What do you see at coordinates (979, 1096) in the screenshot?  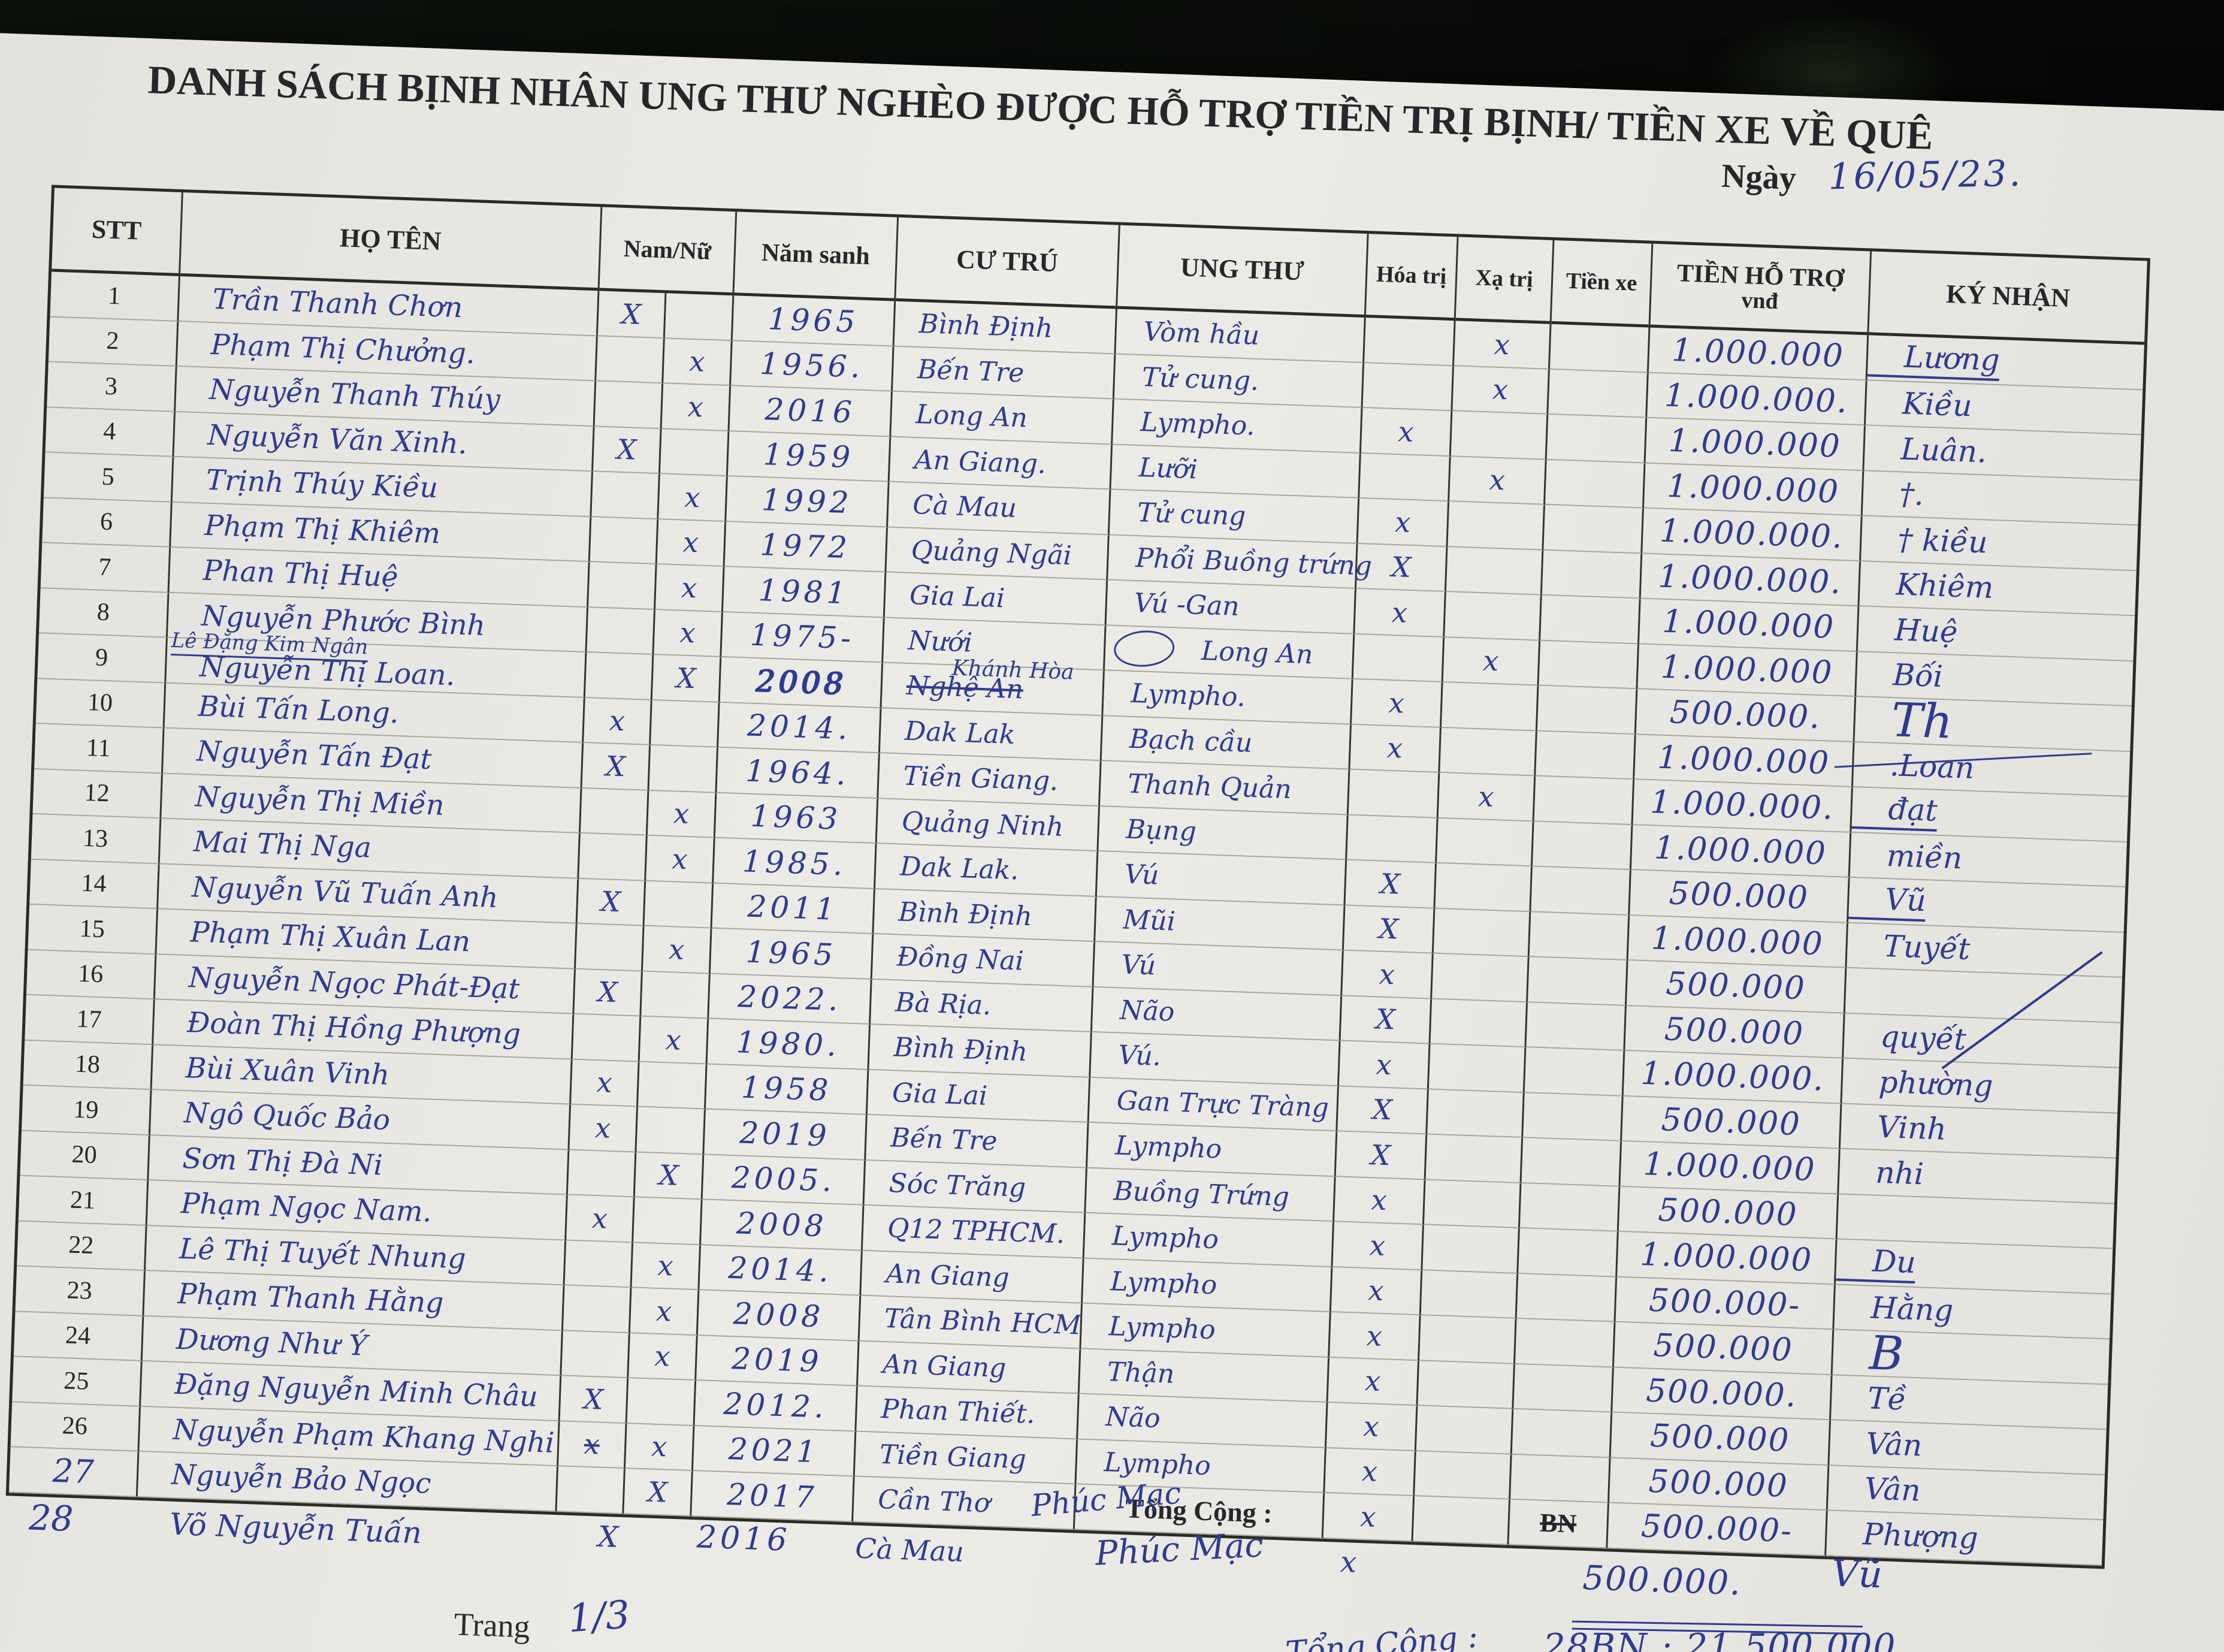 I see `table-cell-residence: Gia Lai` at bounding box center [979, 1096].